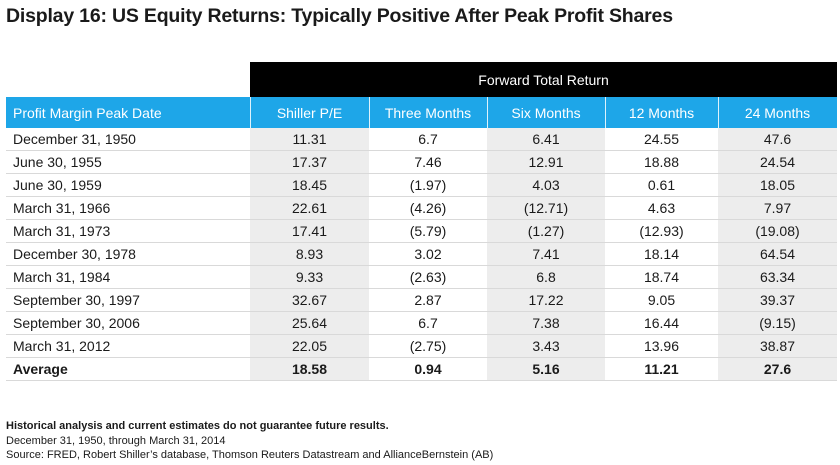 This screenshot has width=840, height=465. I want to click on cell-24-months: 39.37, so click(777, 300).